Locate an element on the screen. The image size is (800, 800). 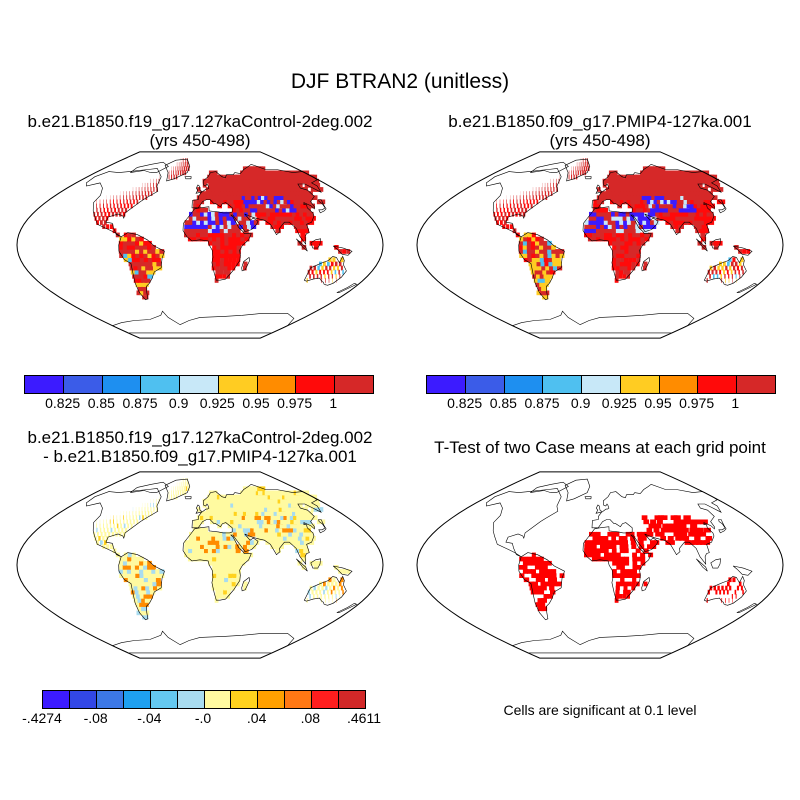
colorbar-control-label: 0.95 is located at coordinates (256, 403).